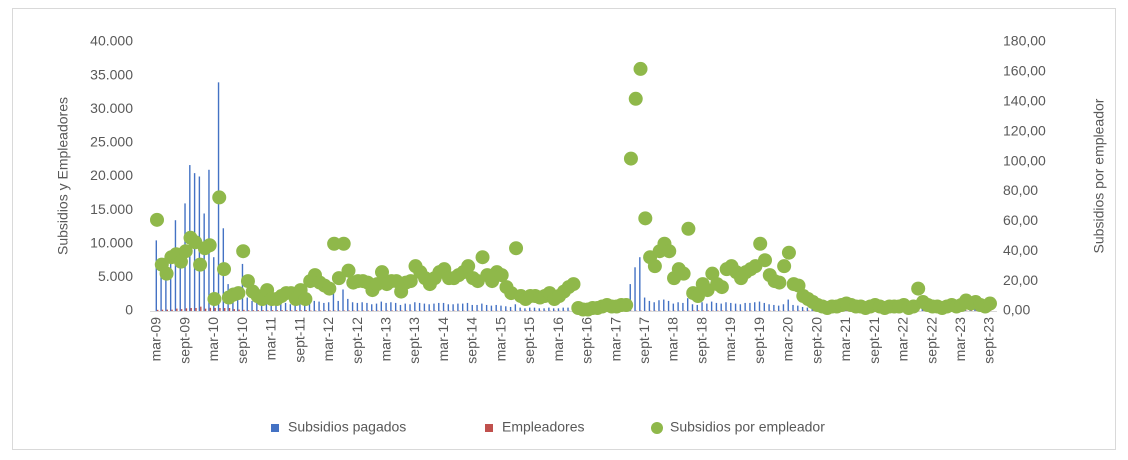 This screenshot has height=460, width=1128. What do you see at coordinates (1024, 41) in the screenshot?
I see `y2-tick-label: 180,00` at bounding box center [1024, 41].